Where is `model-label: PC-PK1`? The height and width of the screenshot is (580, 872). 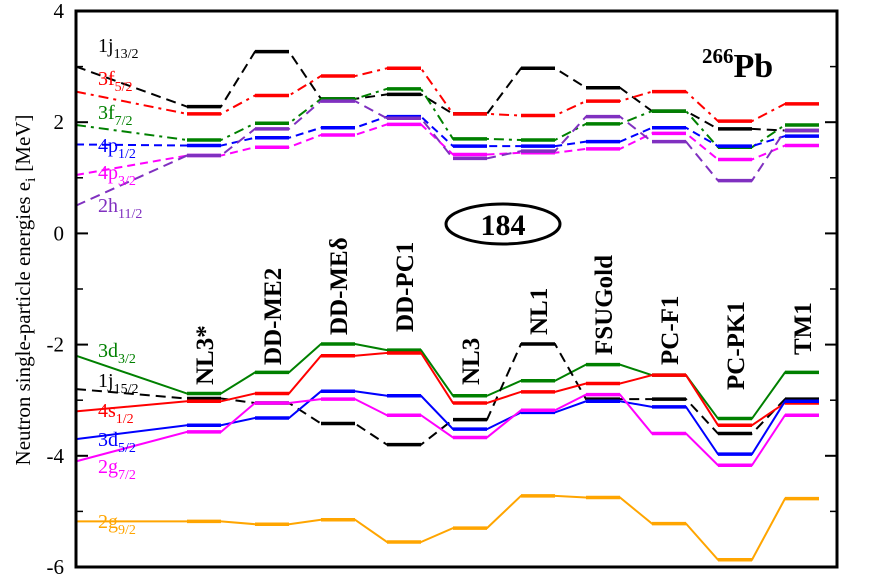
model-label: PC-PK1 is located at coordinates (736, 345).